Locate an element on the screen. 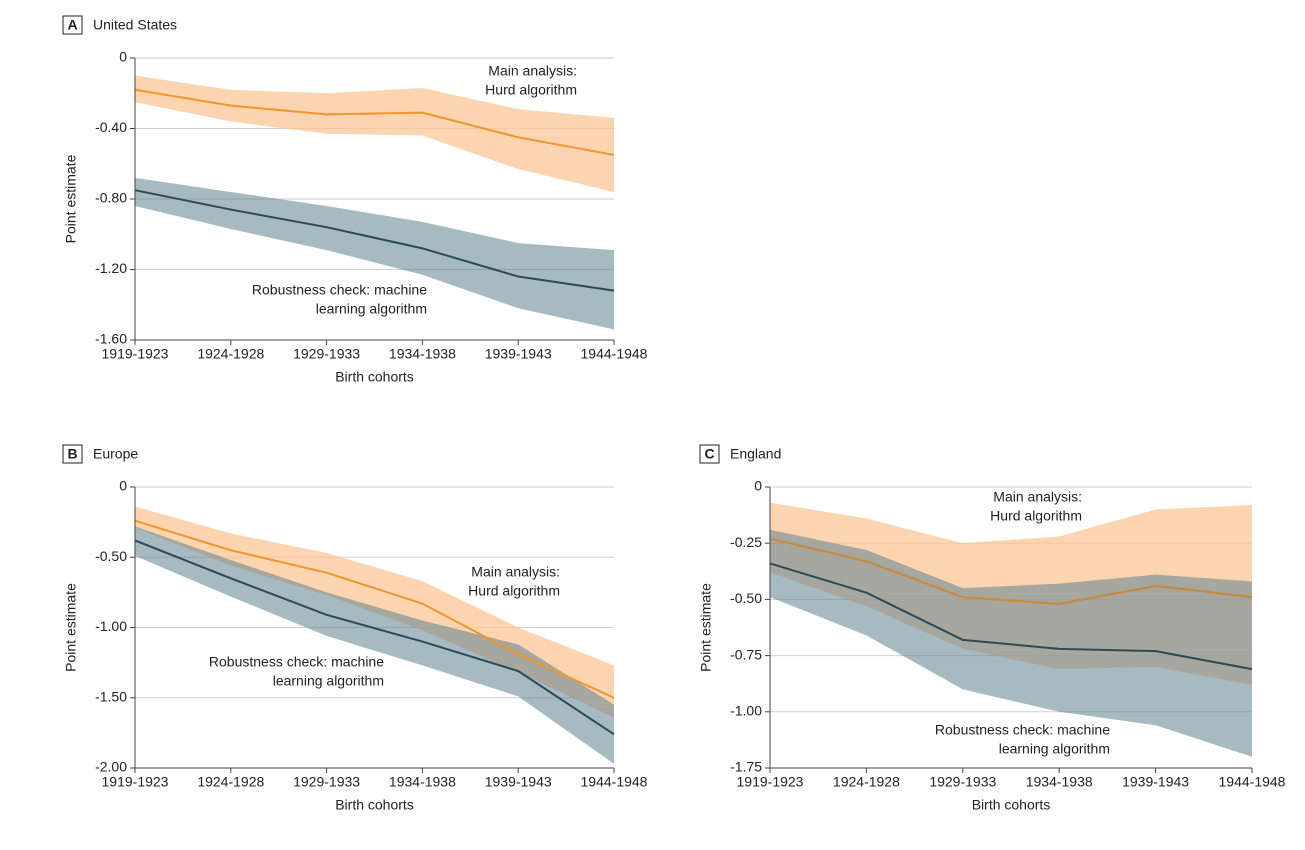  panel-letter: B is located at coordinates (72, 454).